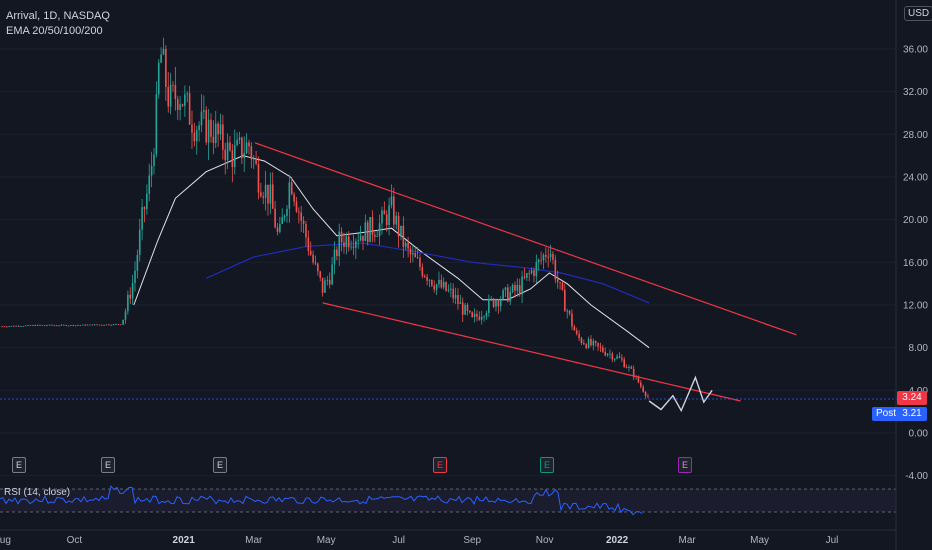 The image size is (932, 550). Describe the element at coordinates (419, 540) in the screenshot. I see `time-axis: Aug Oct 2021 Mar May Jul Sep Nov 2022 Mar May Jul` at that location.